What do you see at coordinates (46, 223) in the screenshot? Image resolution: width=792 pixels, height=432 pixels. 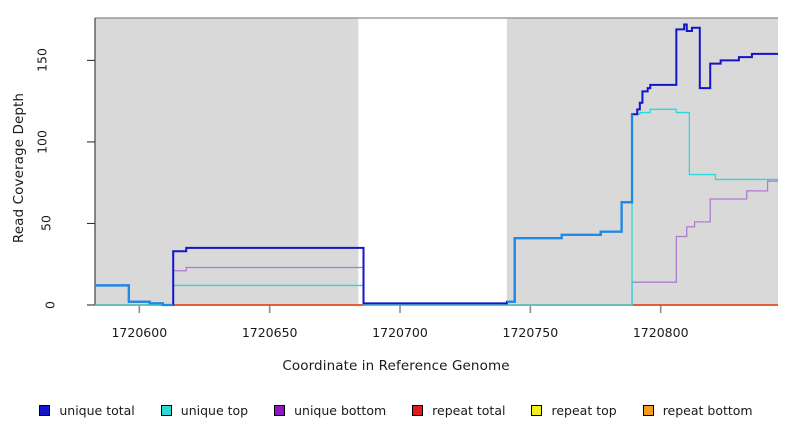 I see `y-tick-label-1: 50` at bounding box center [46, 223].